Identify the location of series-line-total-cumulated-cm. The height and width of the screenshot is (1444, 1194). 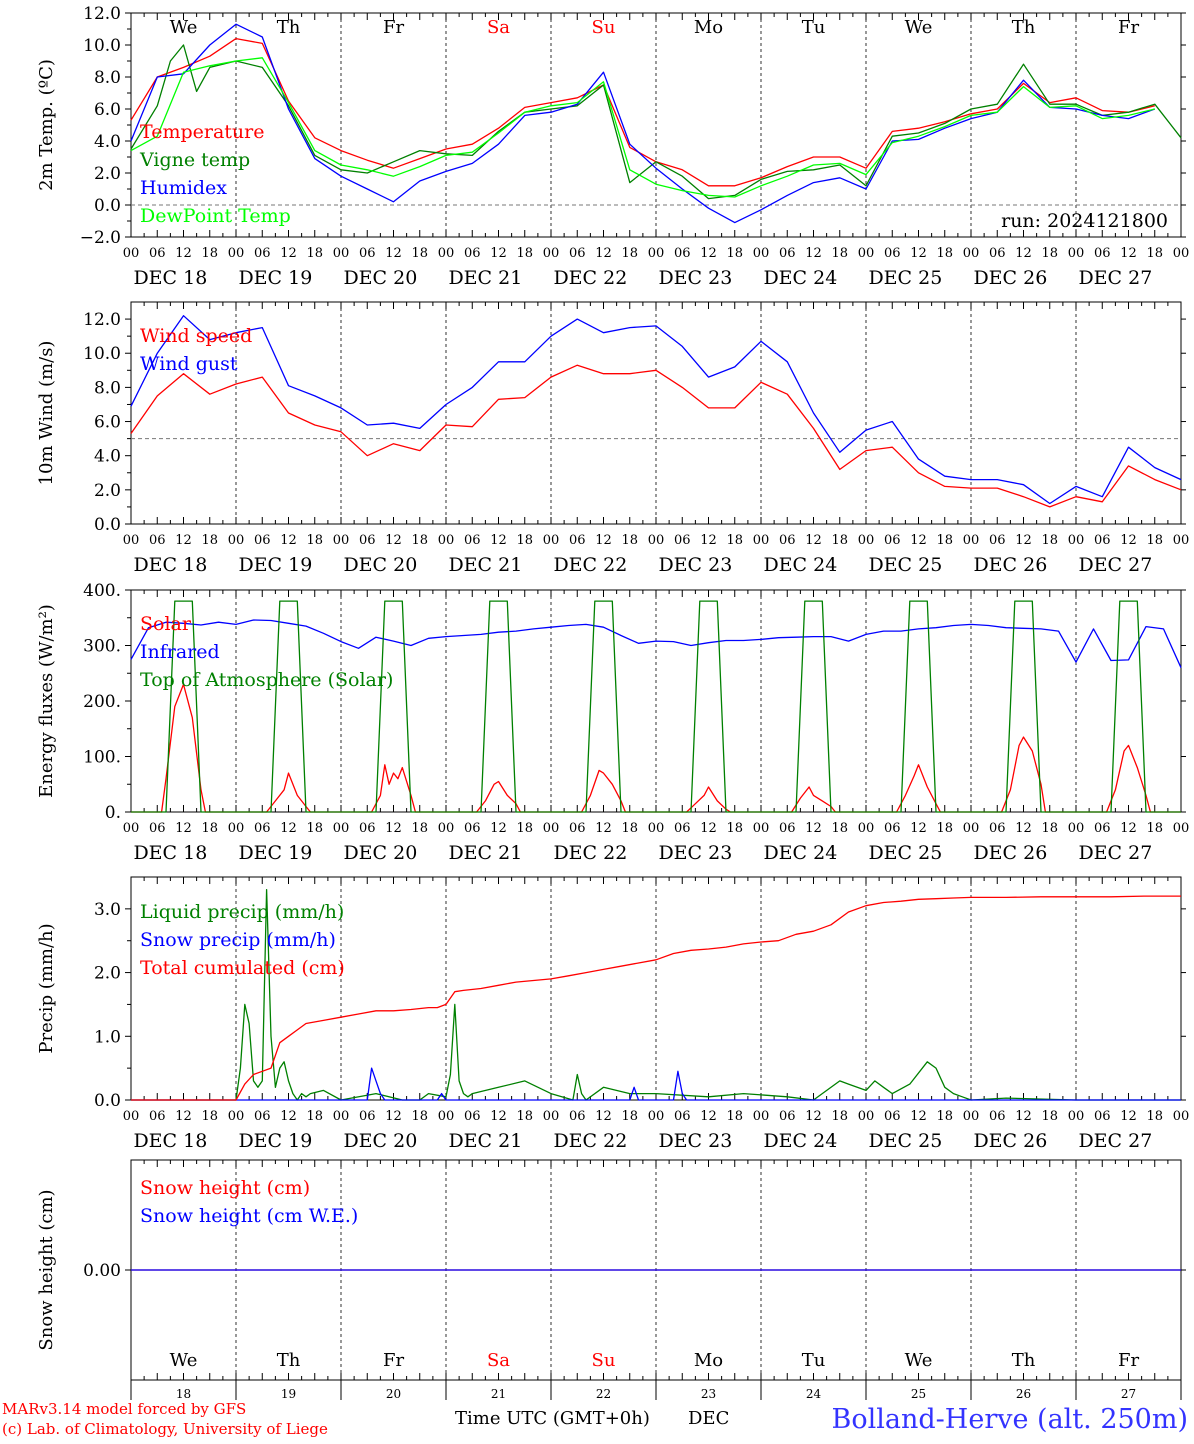
(656, 998).